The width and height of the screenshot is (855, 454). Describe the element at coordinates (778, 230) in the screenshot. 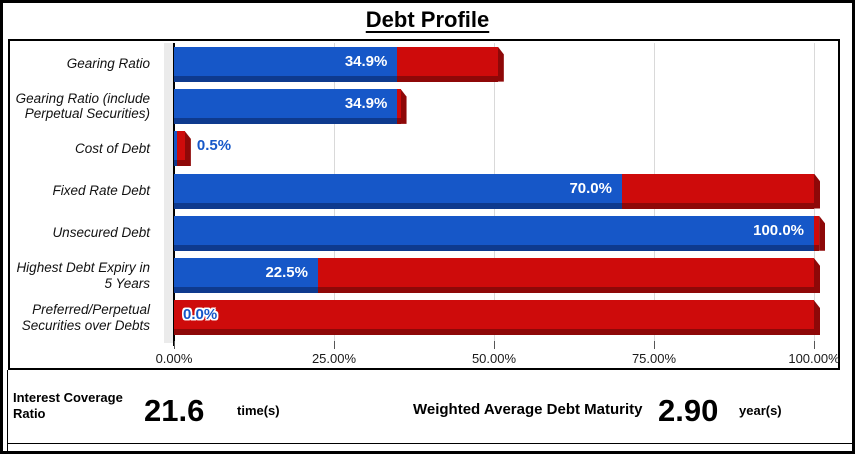

I see `bar-value-label: 100.0%` at that location.